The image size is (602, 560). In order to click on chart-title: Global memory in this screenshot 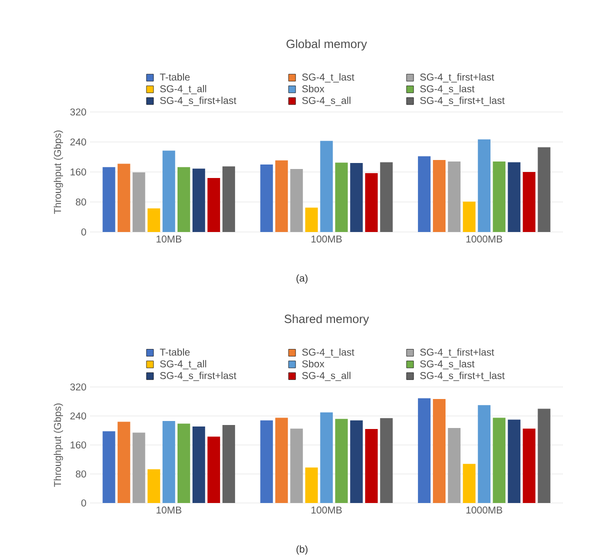, I will do `click(326, 44)`.